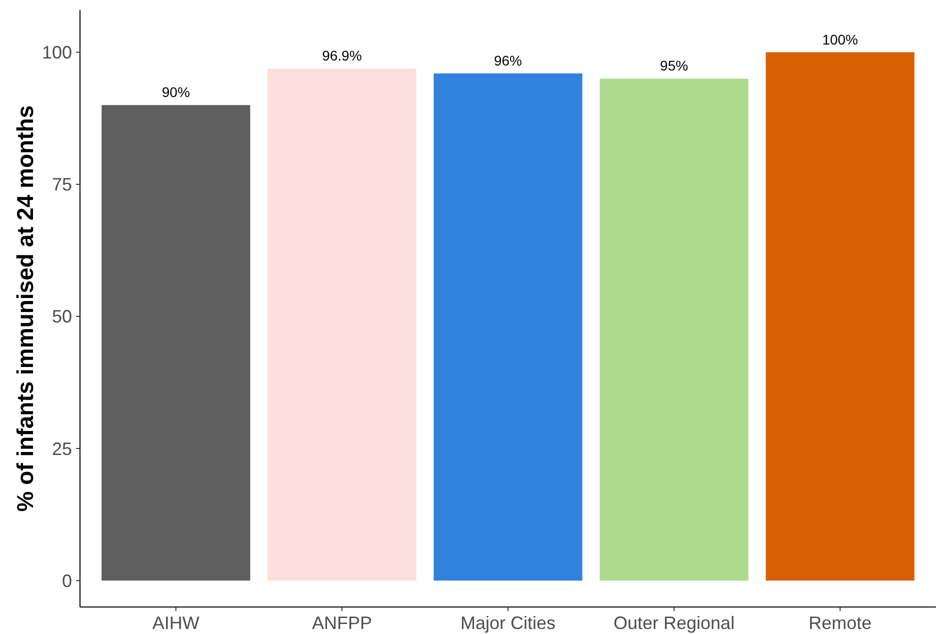 The image size is (941, 634). What do you see at coordinates (62, 184) in the screenshot?
I see `y-tick-label: 75` at bounding box center [62, 184].